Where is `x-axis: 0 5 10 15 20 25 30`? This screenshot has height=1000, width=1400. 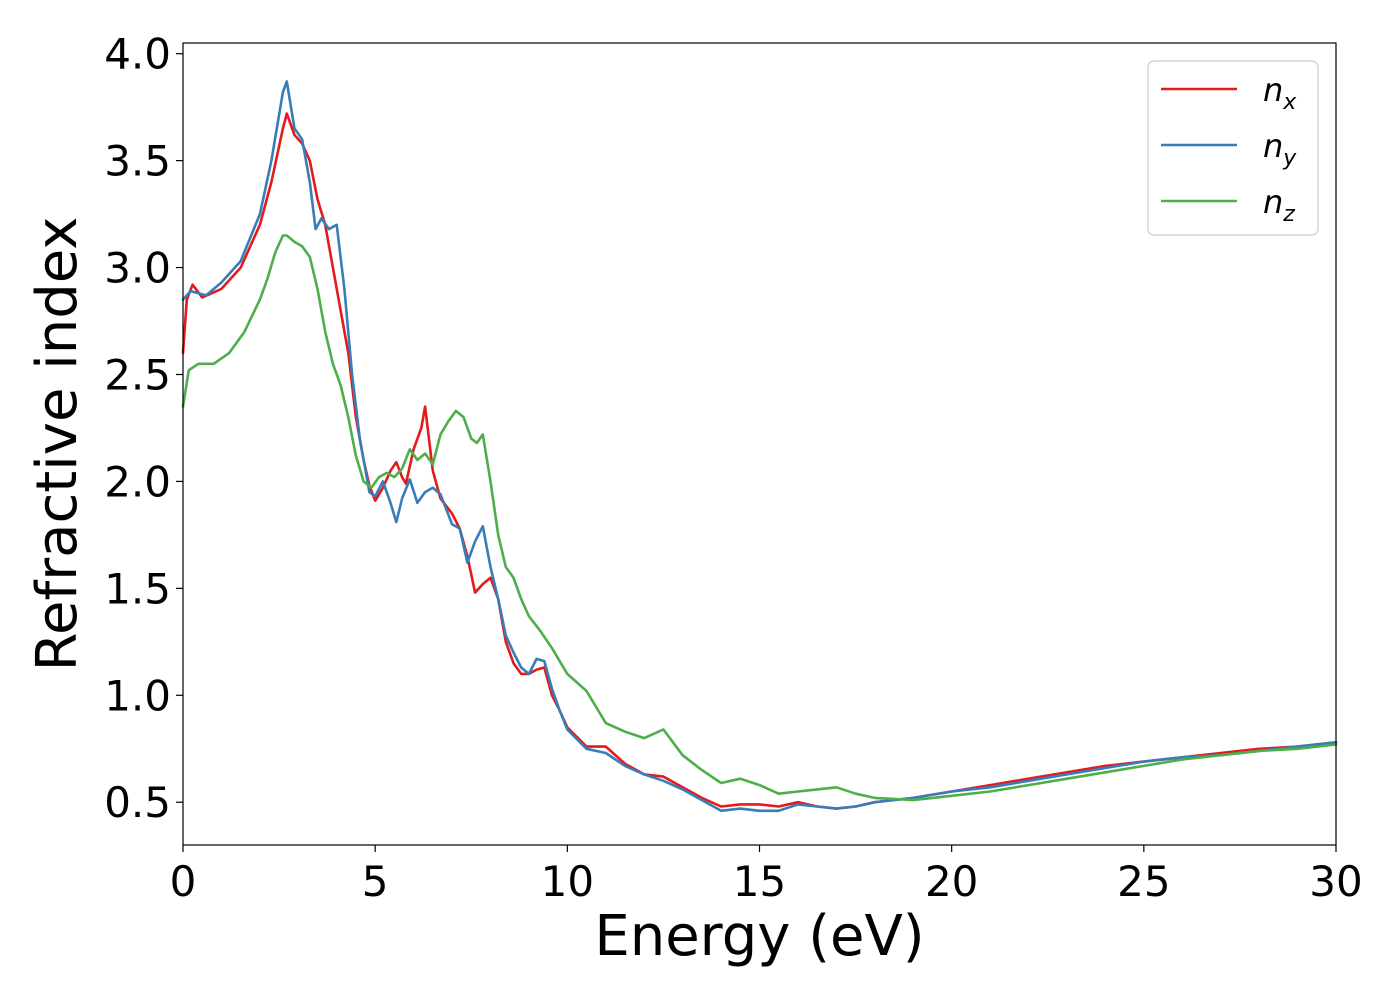 x-axis: 0 5 10 15 20 25 30 is located at coordinates (766, 875).